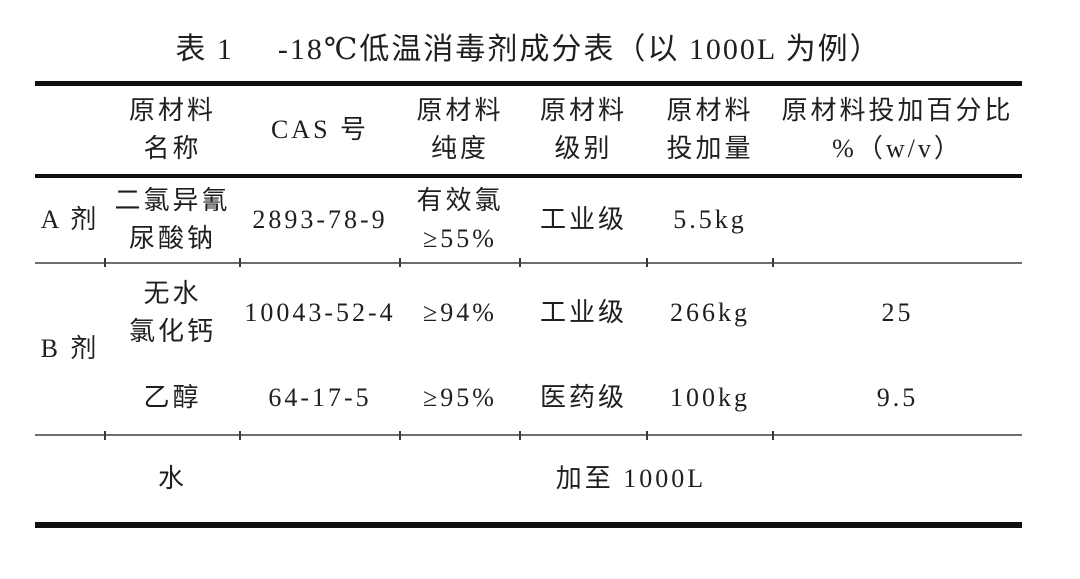  Describe the element at coordinates (459, 148) in the screenshot. I see `header-purity-line2: 纯度` at that location.